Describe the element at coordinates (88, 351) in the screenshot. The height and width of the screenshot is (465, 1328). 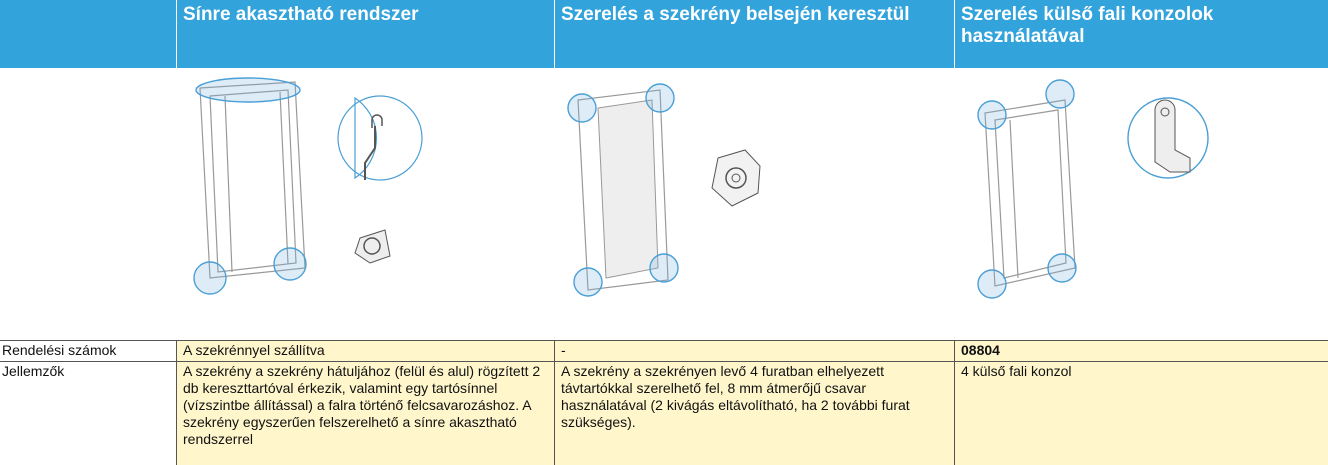
I see `row-label: Rendelési számok` at that location.